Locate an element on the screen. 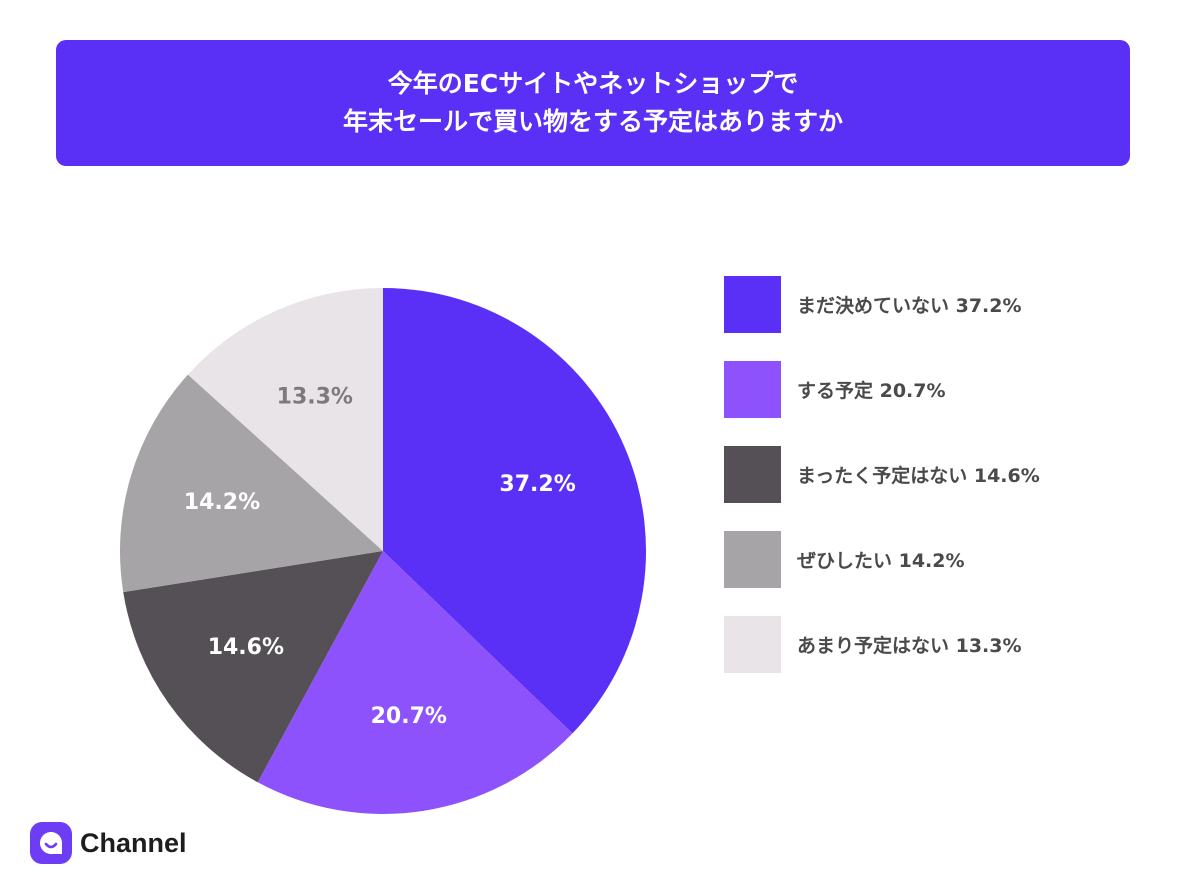  title-line-1: 今年のECサイトやネットショップで is located at coordinates (593, 83).